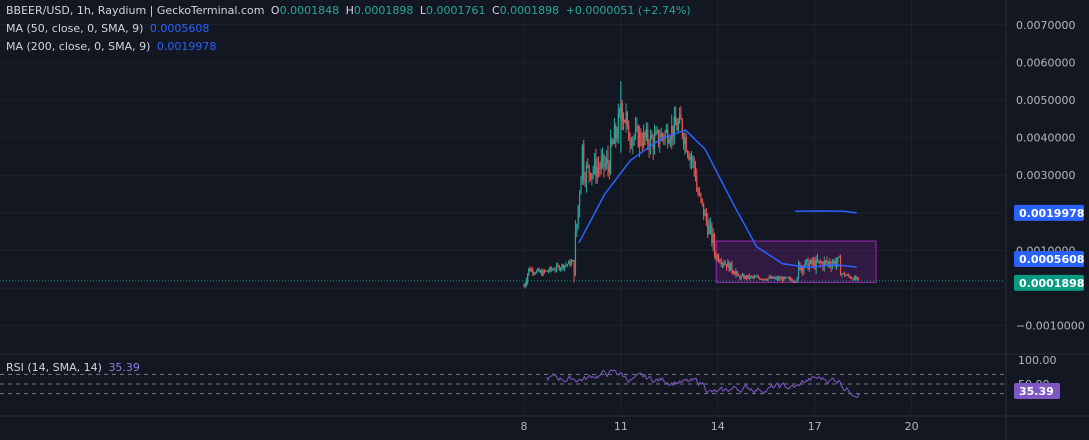 Image resolution: width=1089 pixels, height=440 pixels. I want to click on price-tick-label: 0.0070000, so click(1046, 25).